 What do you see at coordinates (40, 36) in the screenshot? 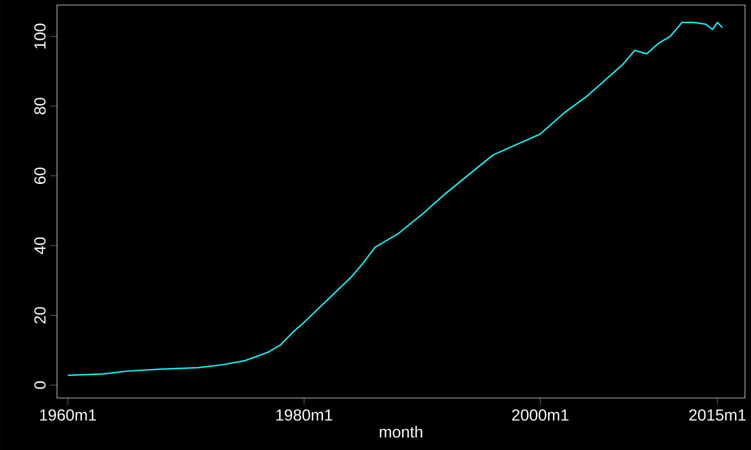
I see `y-tick-label: 100` at bounding box center [40, 36].